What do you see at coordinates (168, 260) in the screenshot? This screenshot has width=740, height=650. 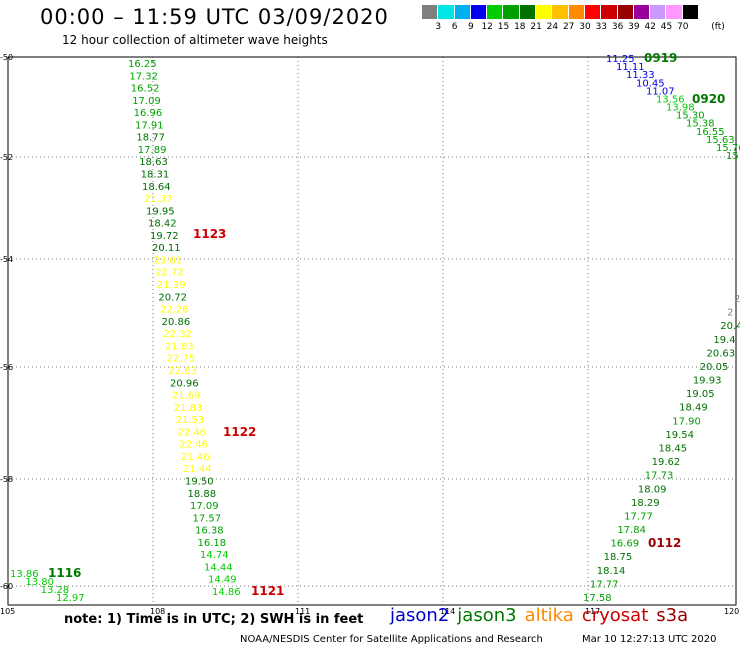 I see `wave-height-value: 23.01` at bounding box center [168, 260].